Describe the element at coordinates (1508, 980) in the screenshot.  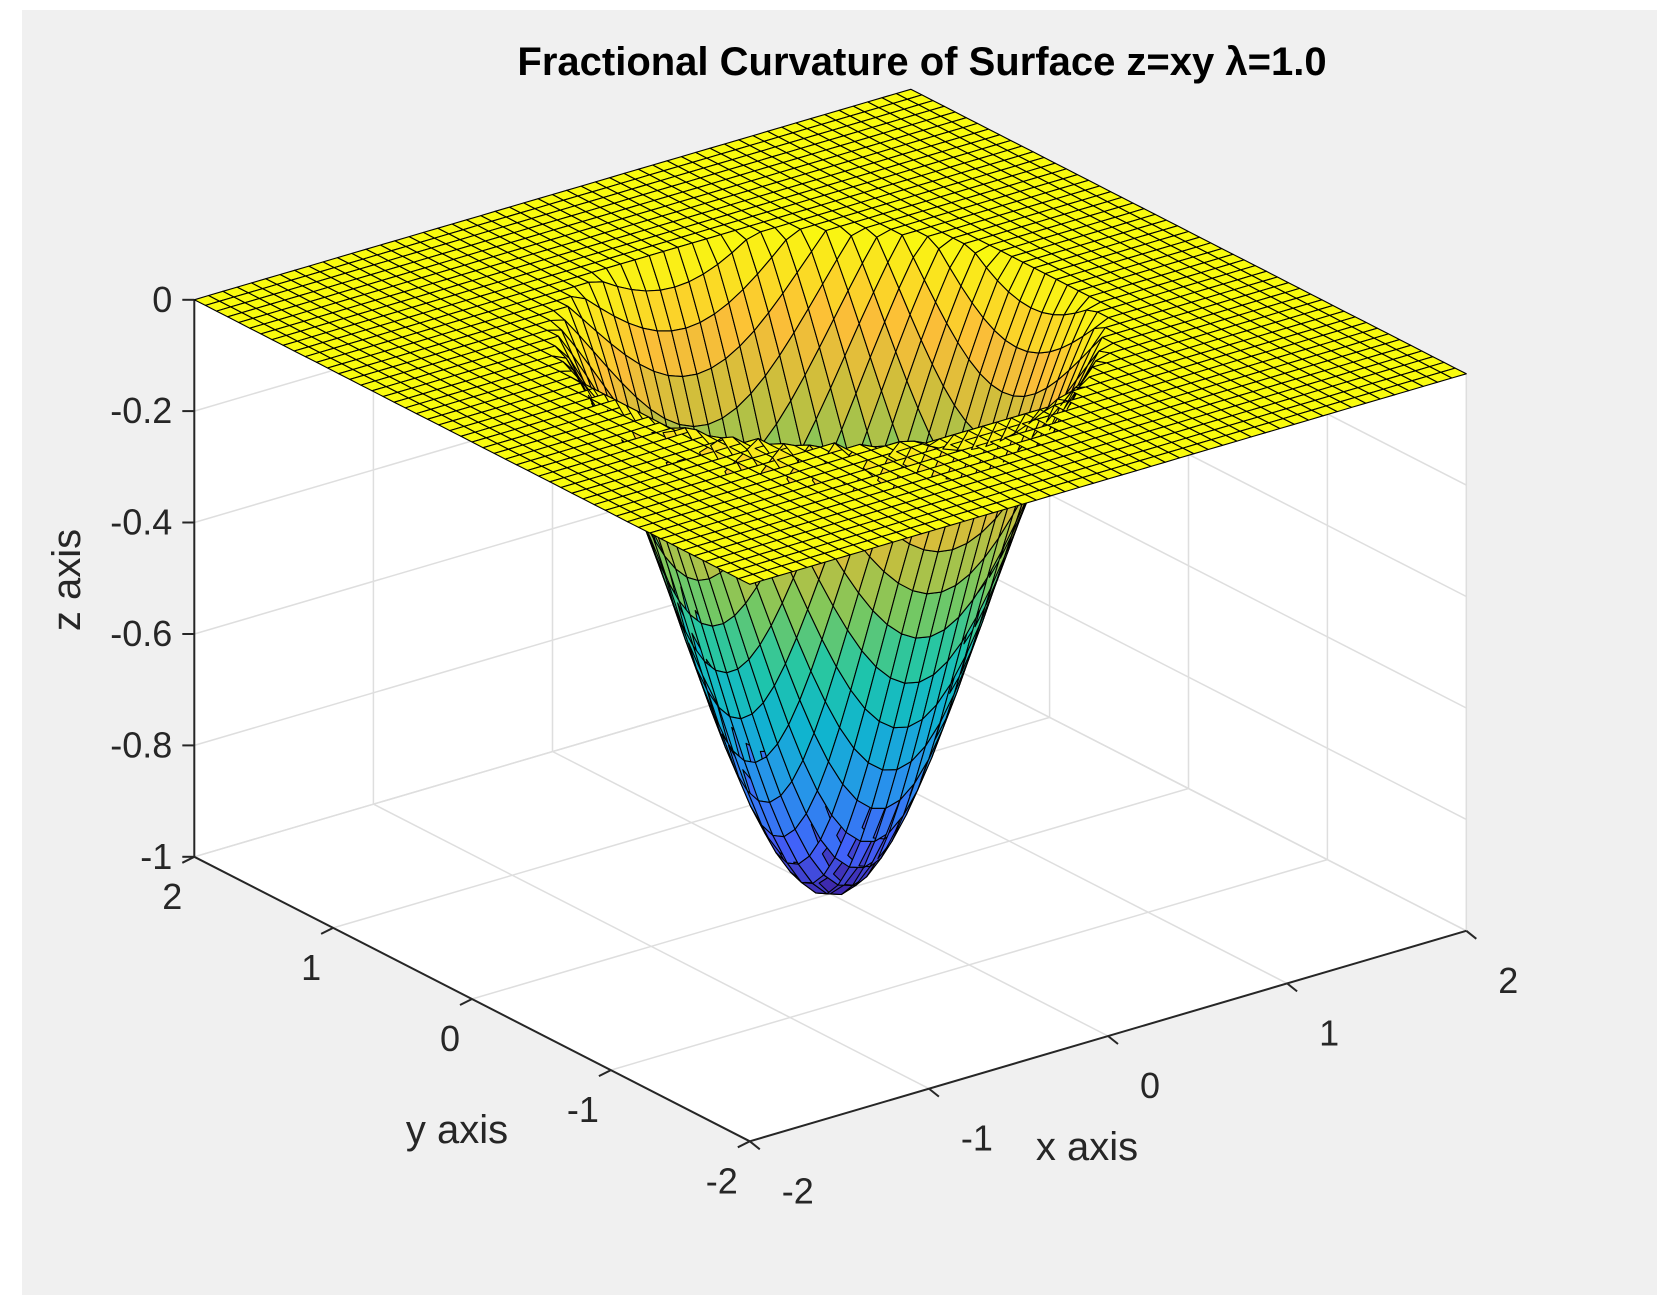
I see `x-tick-label: 2` at that location.